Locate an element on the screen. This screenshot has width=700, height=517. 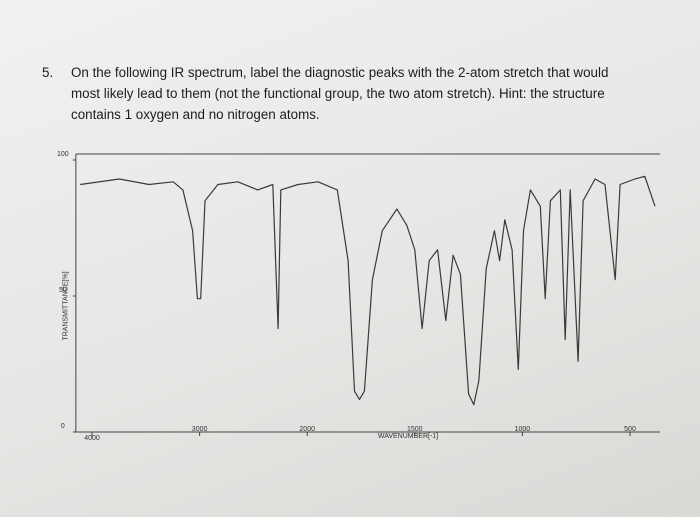
x-tick-label: 1000 is located at coordinates (523, 429).